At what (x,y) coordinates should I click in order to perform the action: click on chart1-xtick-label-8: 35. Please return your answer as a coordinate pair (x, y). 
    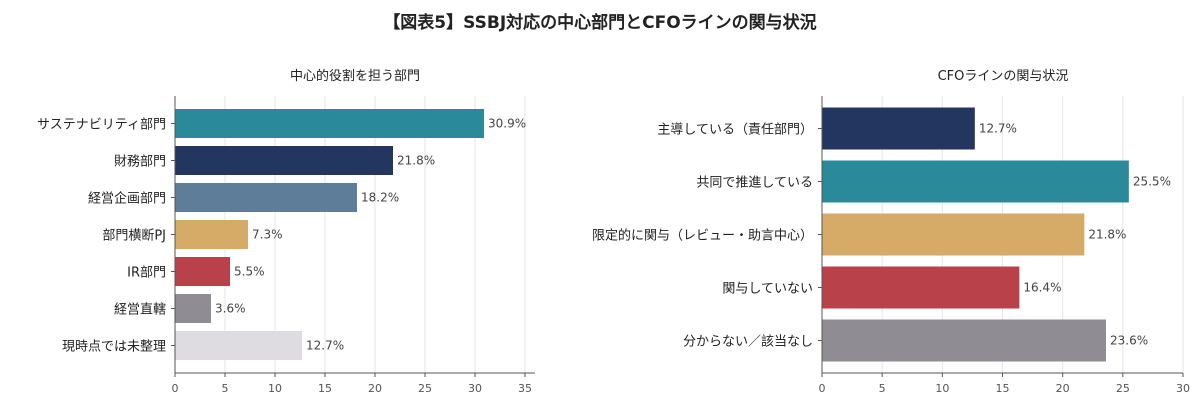
    Looking at the image, I should click on (525, 388).